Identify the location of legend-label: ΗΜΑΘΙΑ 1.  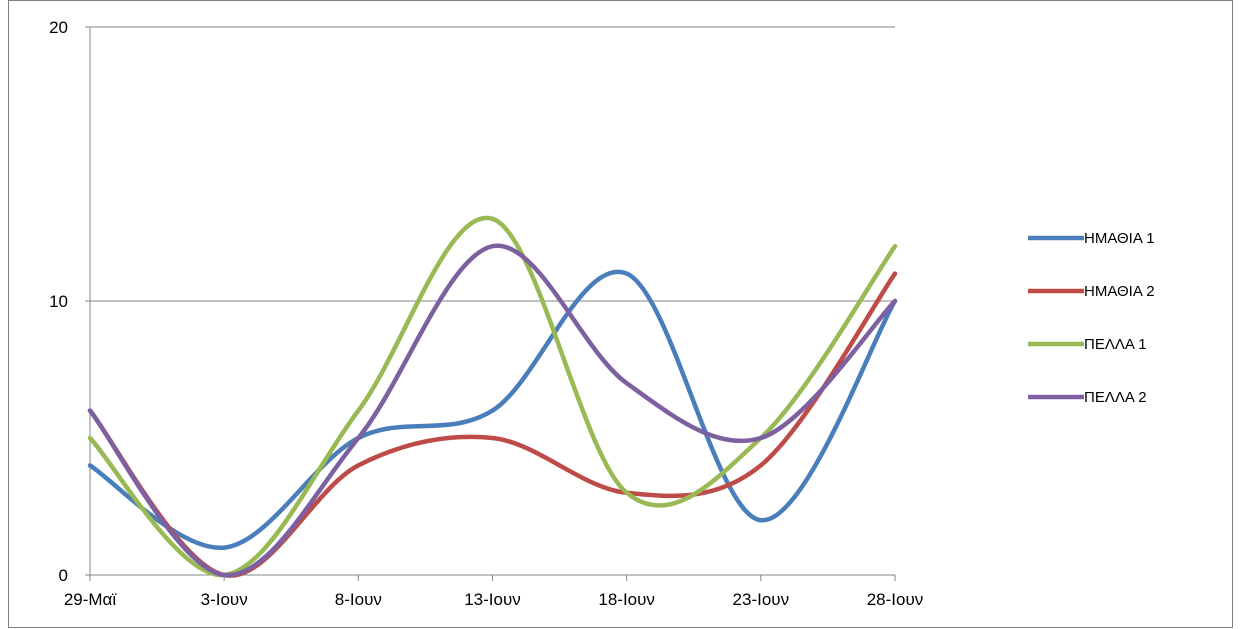
(1119, 238).